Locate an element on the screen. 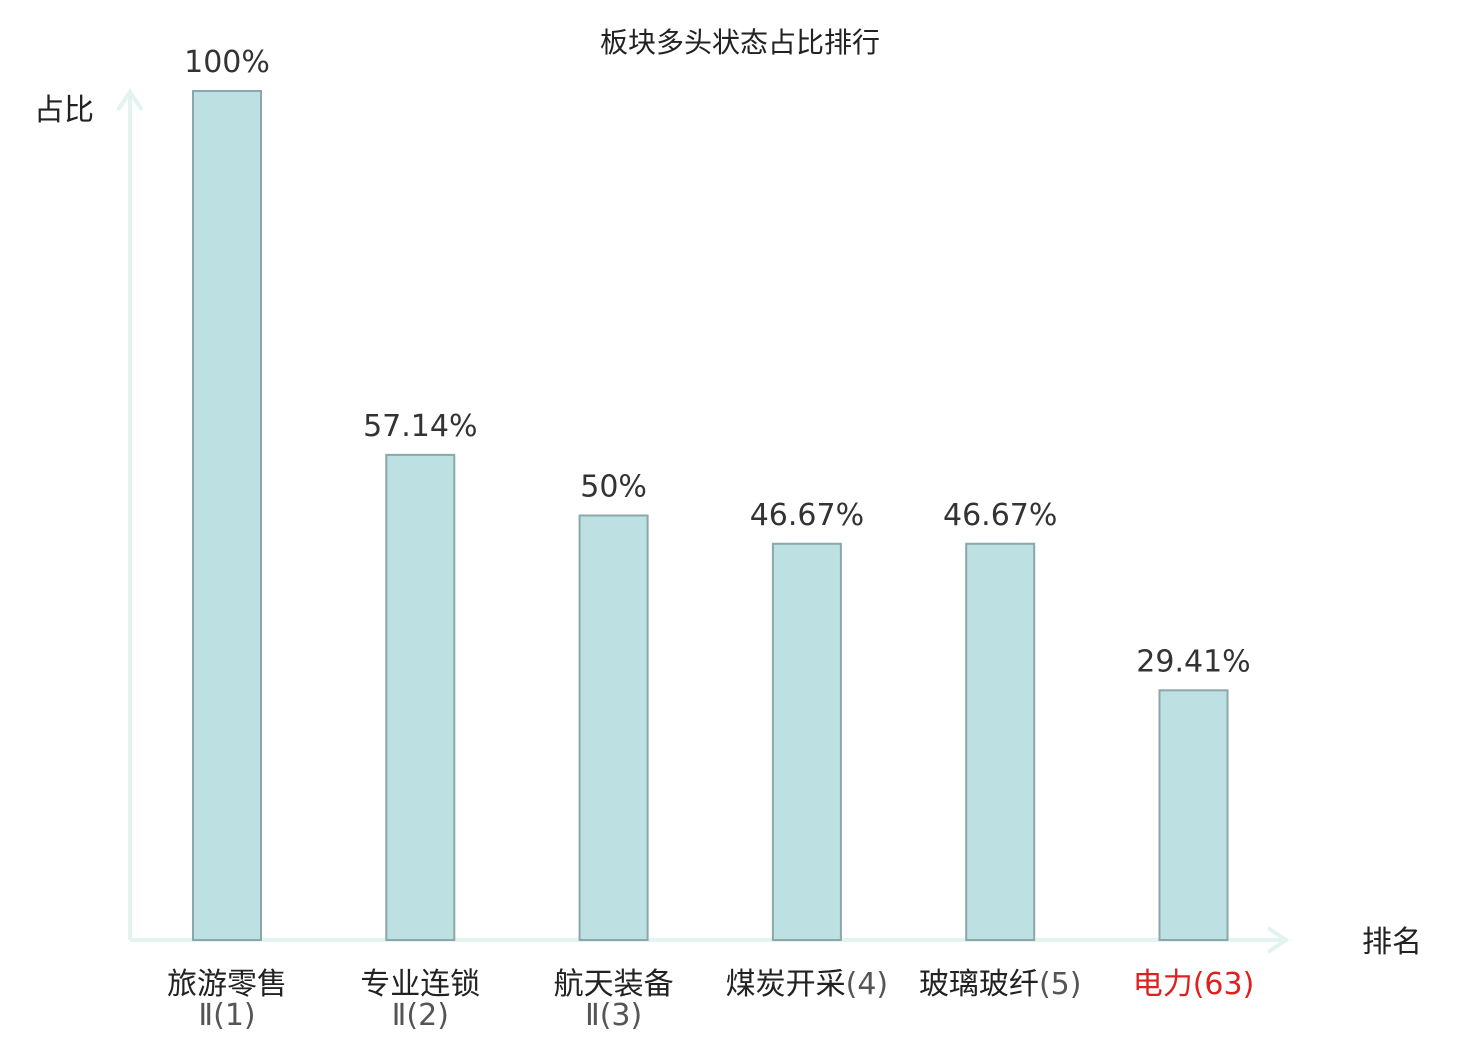 This screenshot has height=1040, width=1480. category-name: 玻璃玻纤 is located at coordinates (979, 984).